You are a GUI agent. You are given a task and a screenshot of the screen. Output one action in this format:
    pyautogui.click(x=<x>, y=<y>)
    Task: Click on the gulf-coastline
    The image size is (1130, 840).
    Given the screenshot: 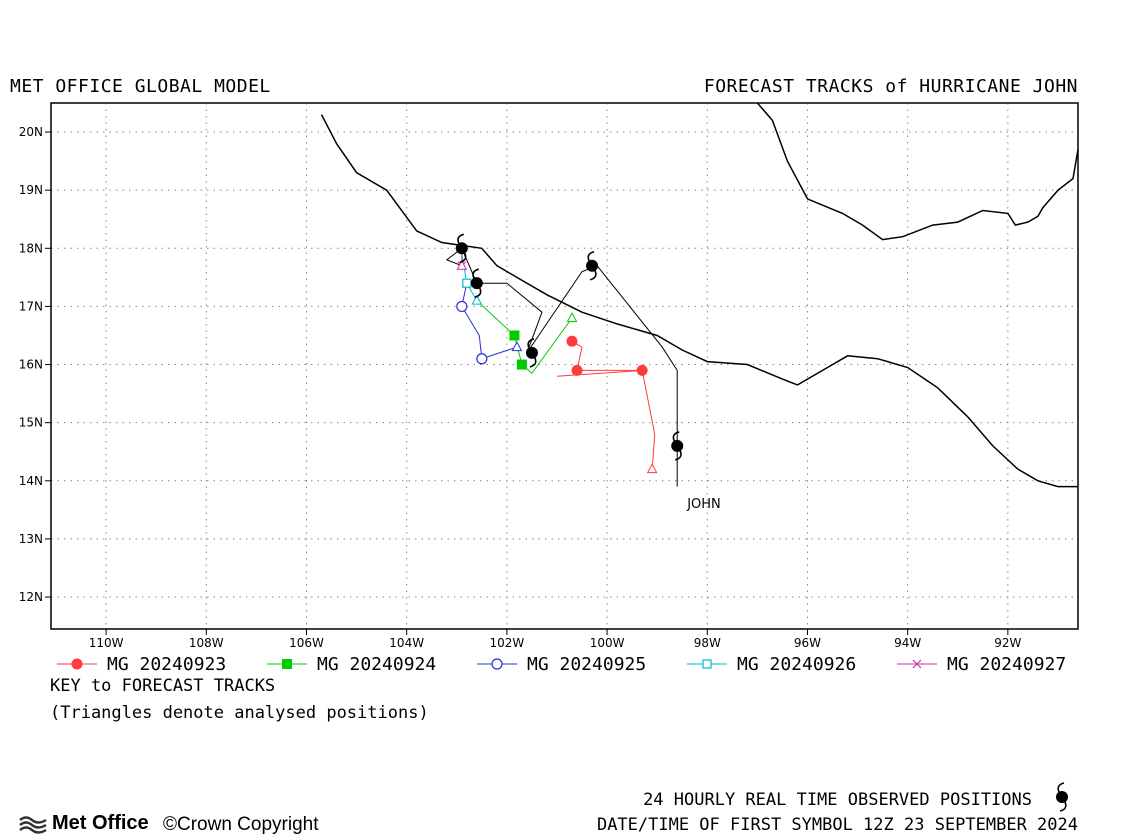 What is the action you would take?
    pyautogui.click(x=917, y=172)
    